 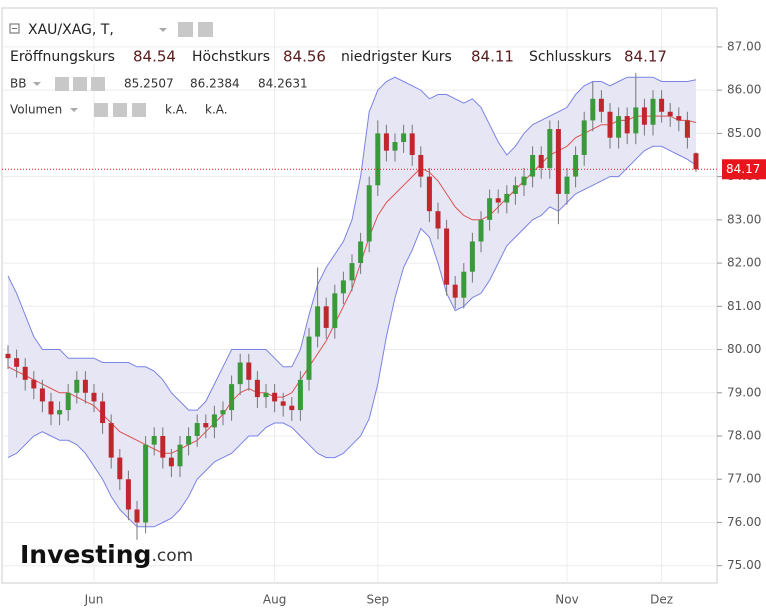 What do you see at coordinates (283, 84) in the screenshot?
I see `bb-lower-value: 84.2631` at bounding box center [283, 84].